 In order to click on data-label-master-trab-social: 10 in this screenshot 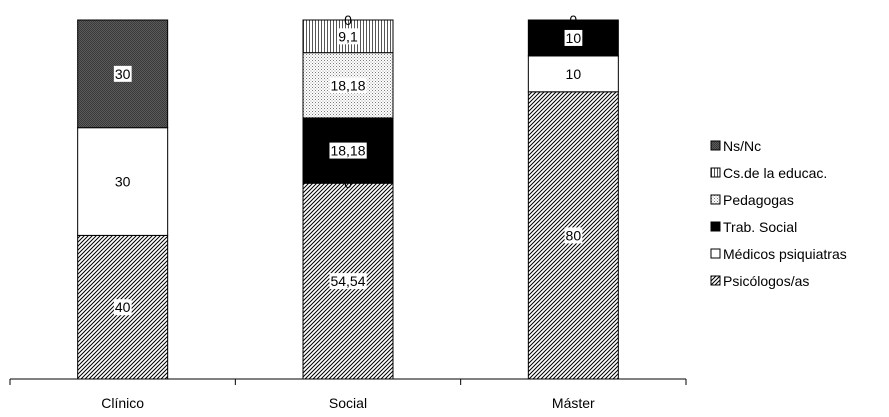, I will do `click(574, 38)`.